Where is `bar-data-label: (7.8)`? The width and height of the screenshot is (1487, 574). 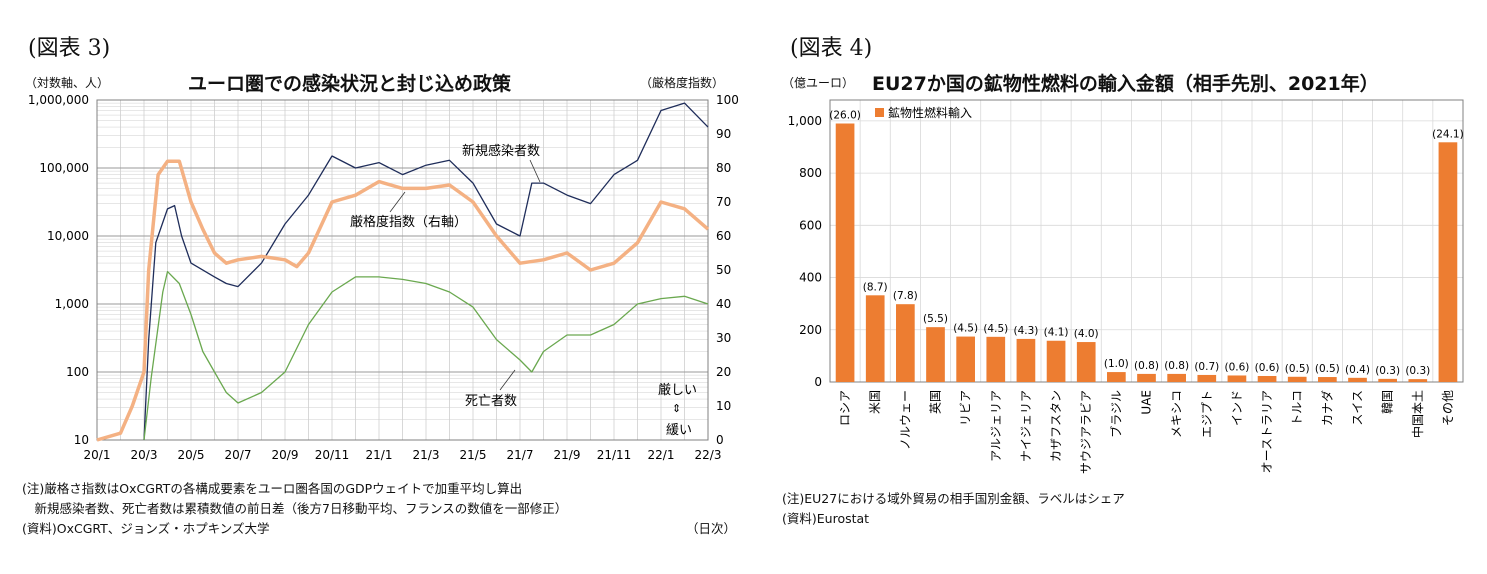
bar-data-label: (7.8) is located at coordinates (905, 296).